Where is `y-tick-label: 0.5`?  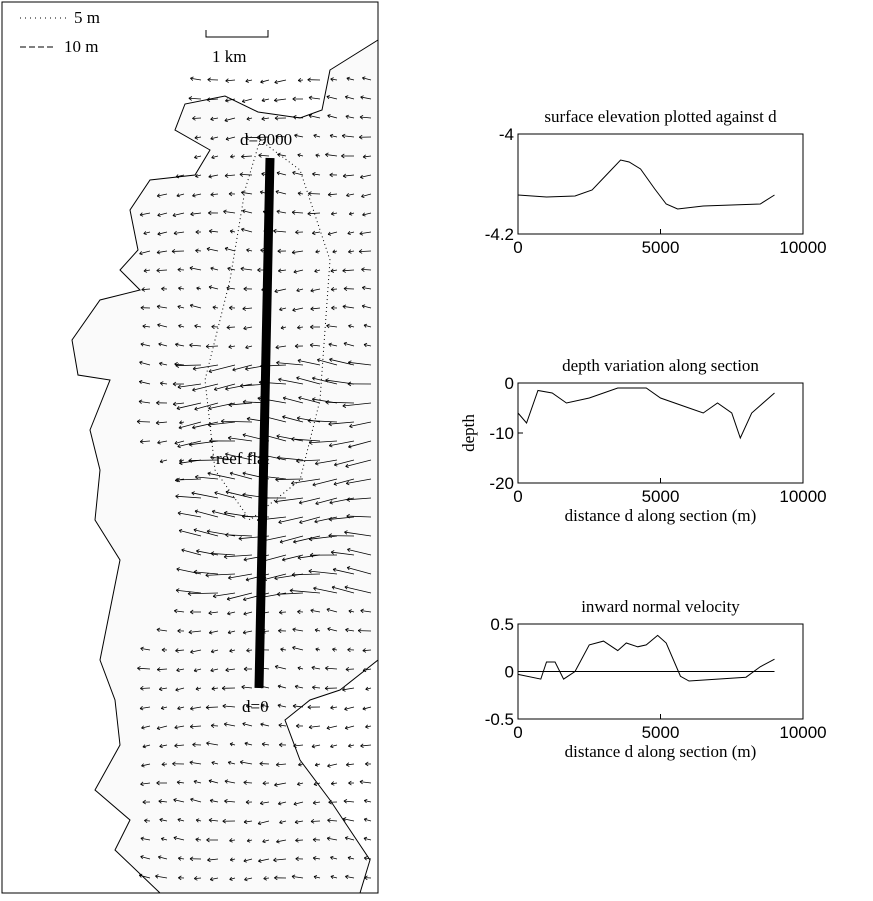
y-tick-label: 0.5 is located at coordinates (502, 624).